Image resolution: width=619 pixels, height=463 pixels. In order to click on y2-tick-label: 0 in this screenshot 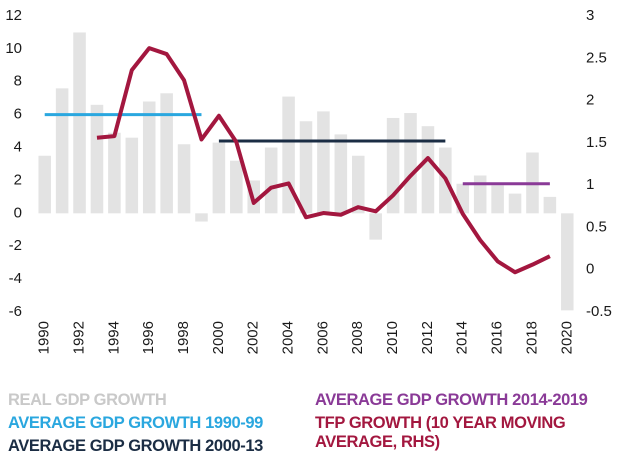, I will do `click(590, 269)`.